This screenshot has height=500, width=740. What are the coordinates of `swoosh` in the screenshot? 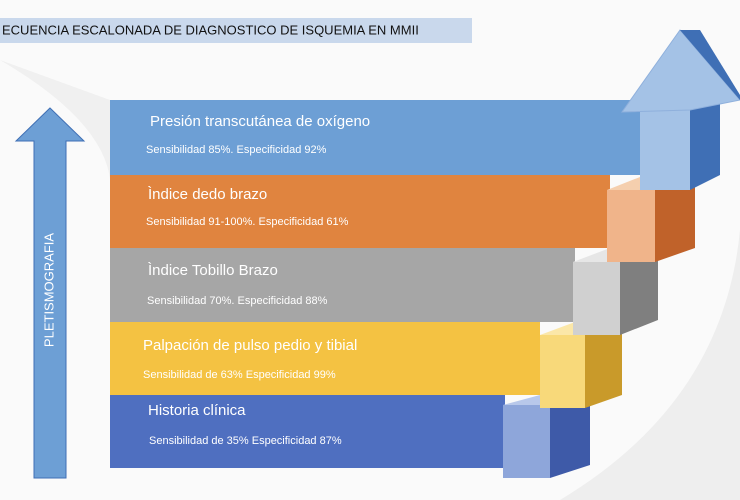 It's located at (55, 130).